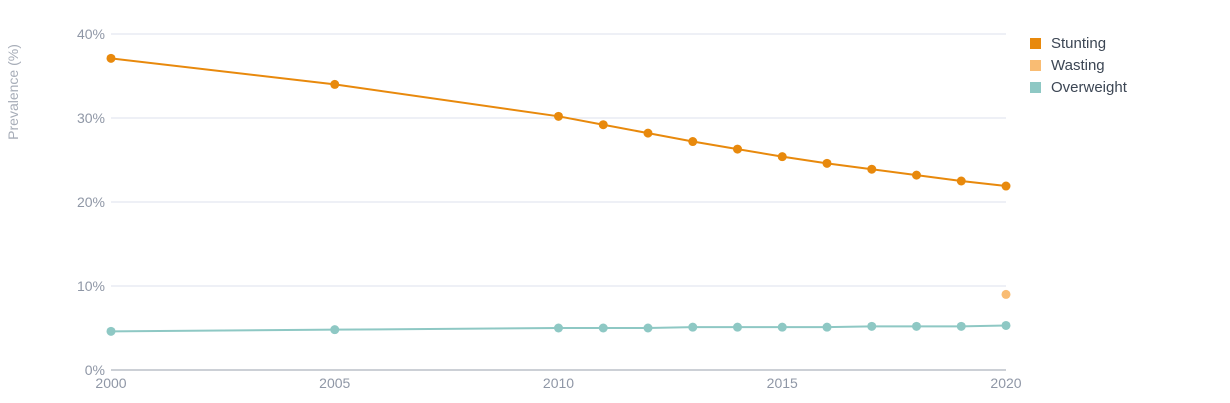  What do you see at coordinates (95, 370) in the screenshot?
I see `y-tick-label: 0%` at bounding box center [95, 370].